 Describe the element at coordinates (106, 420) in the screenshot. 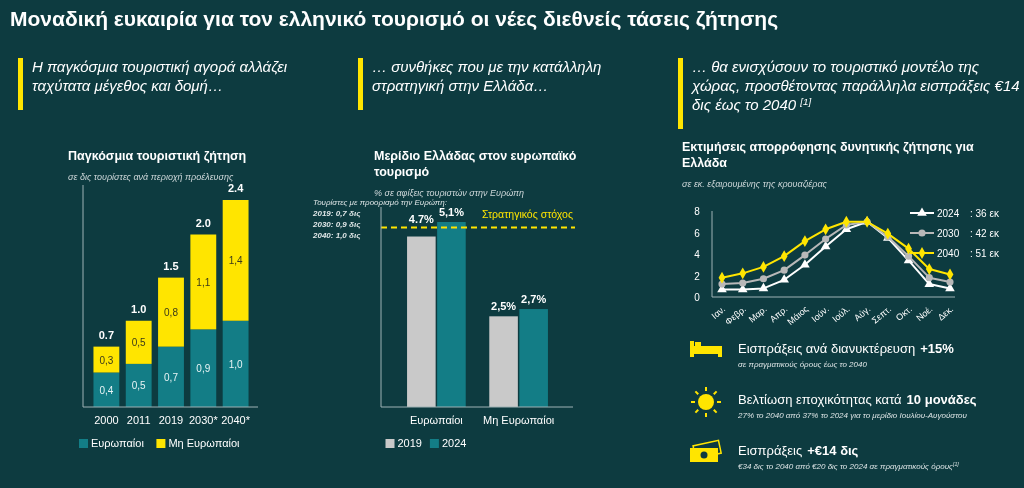

I see `x-tick-label: 2000` at that location.